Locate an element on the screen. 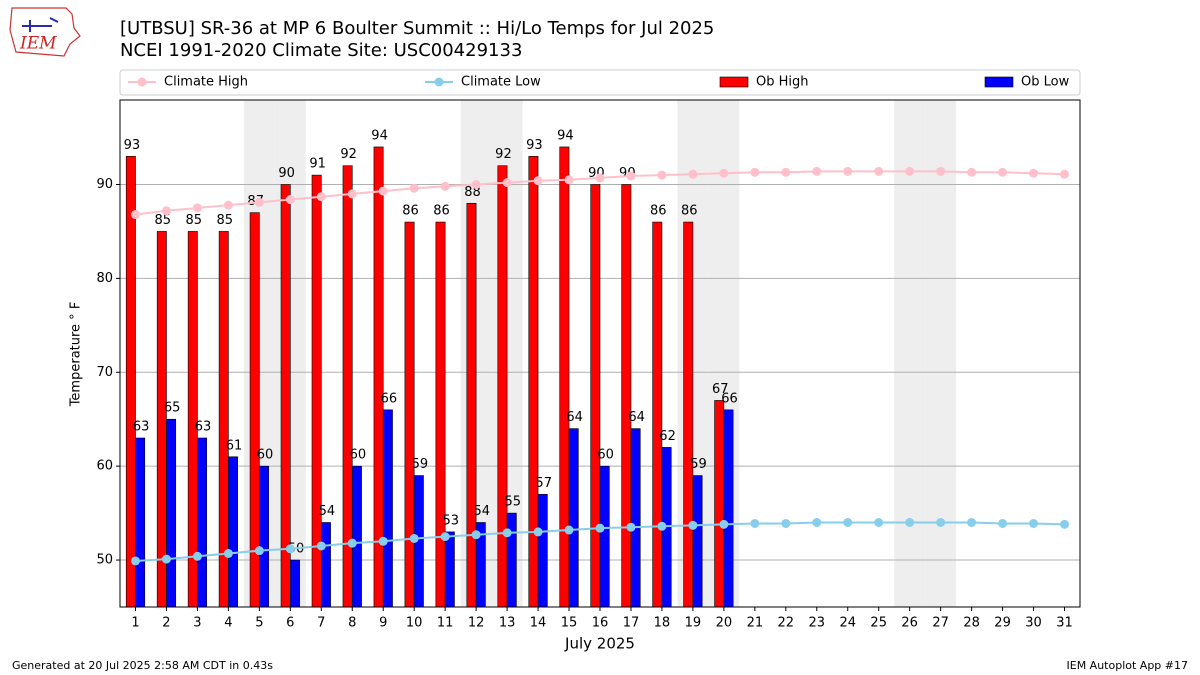  legend-label: Climate High is located at coordinates (206, 82).